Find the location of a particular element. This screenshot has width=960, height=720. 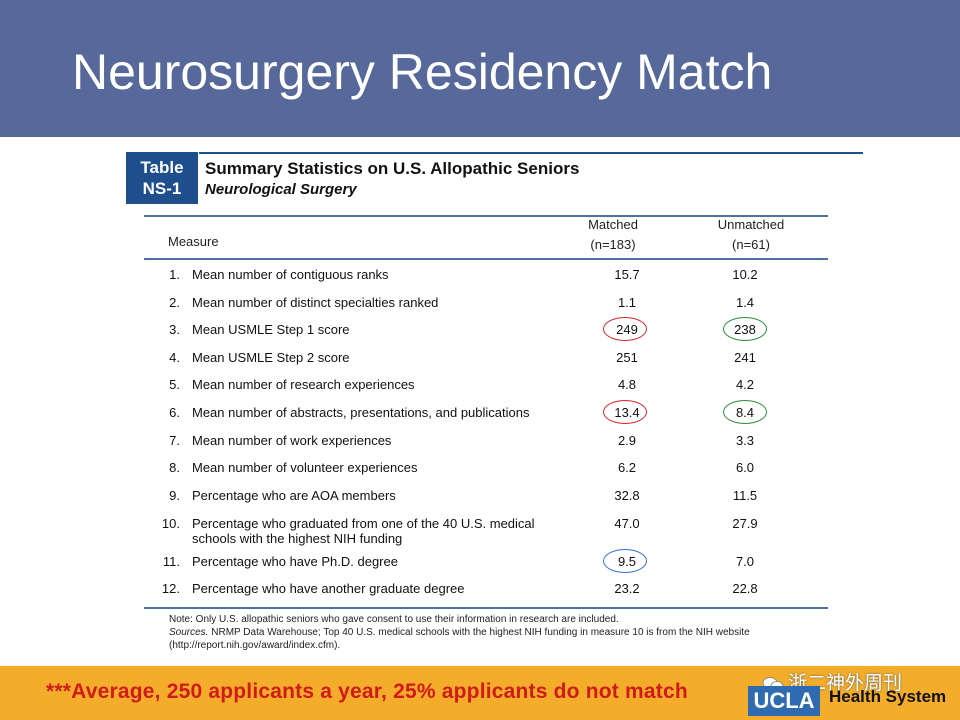

row-number: 2. is located at coordinates (174, 302).